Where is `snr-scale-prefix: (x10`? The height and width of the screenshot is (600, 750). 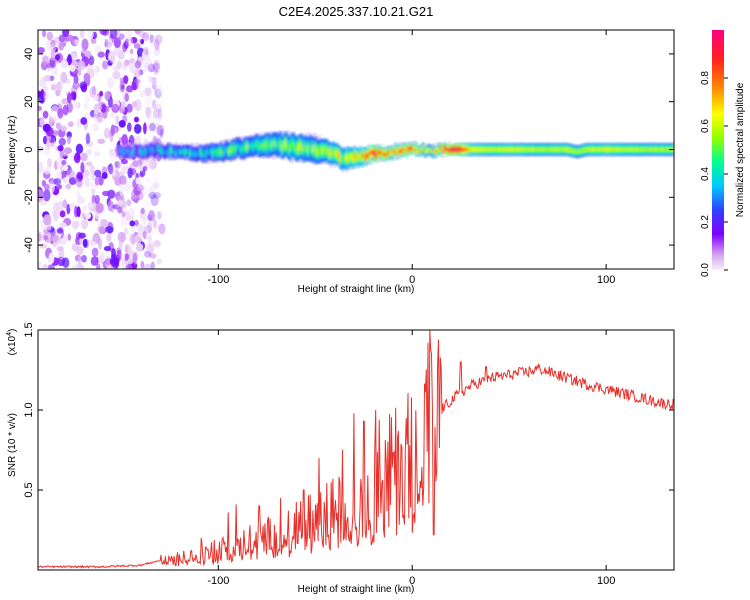 snr-scale-prefix: (x10 is located at coordinates (12, 345).